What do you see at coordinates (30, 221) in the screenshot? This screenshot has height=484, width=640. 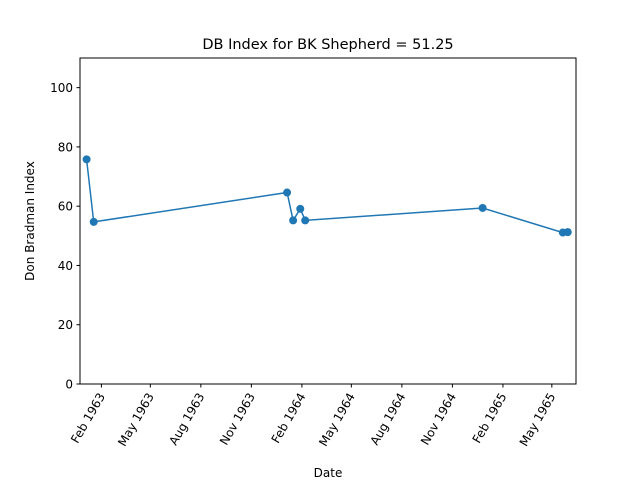 I see `y-axis-label: Don Bradman Index` at bounding box center [30, 221].